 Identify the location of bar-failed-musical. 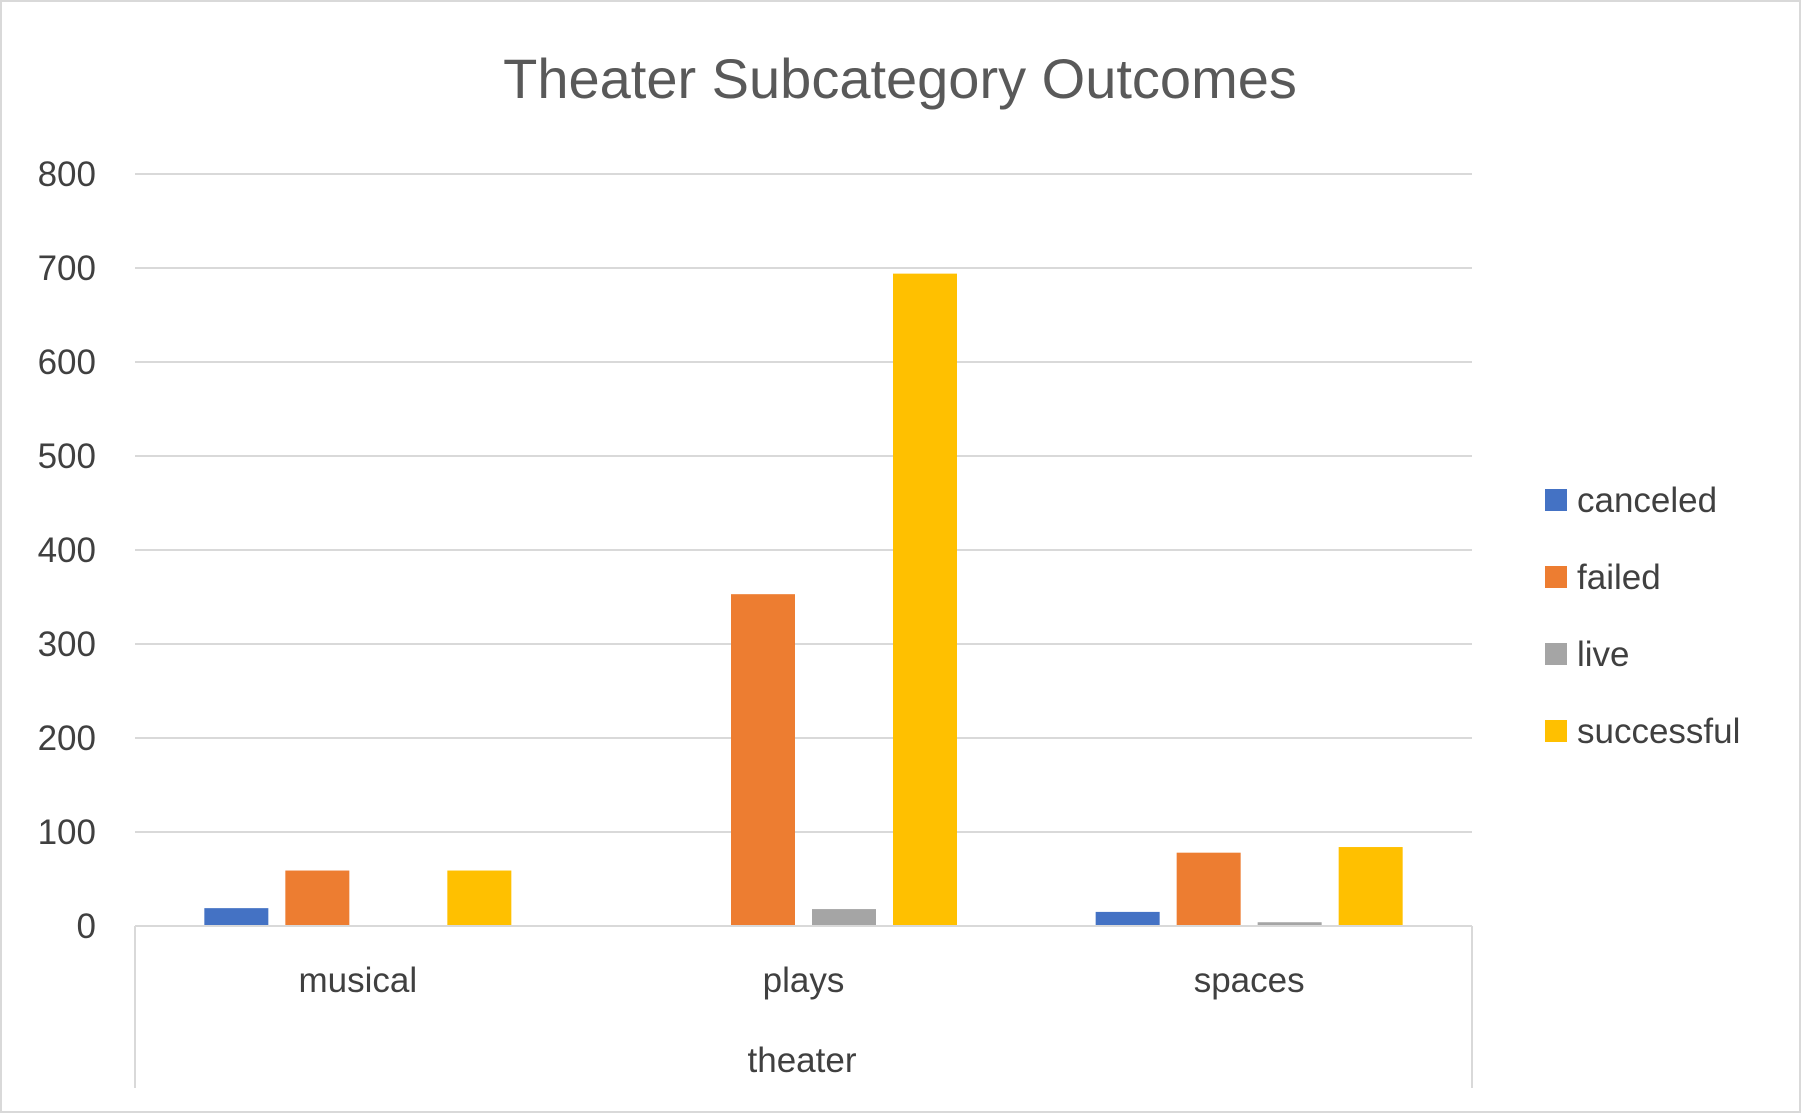
(317, 898).